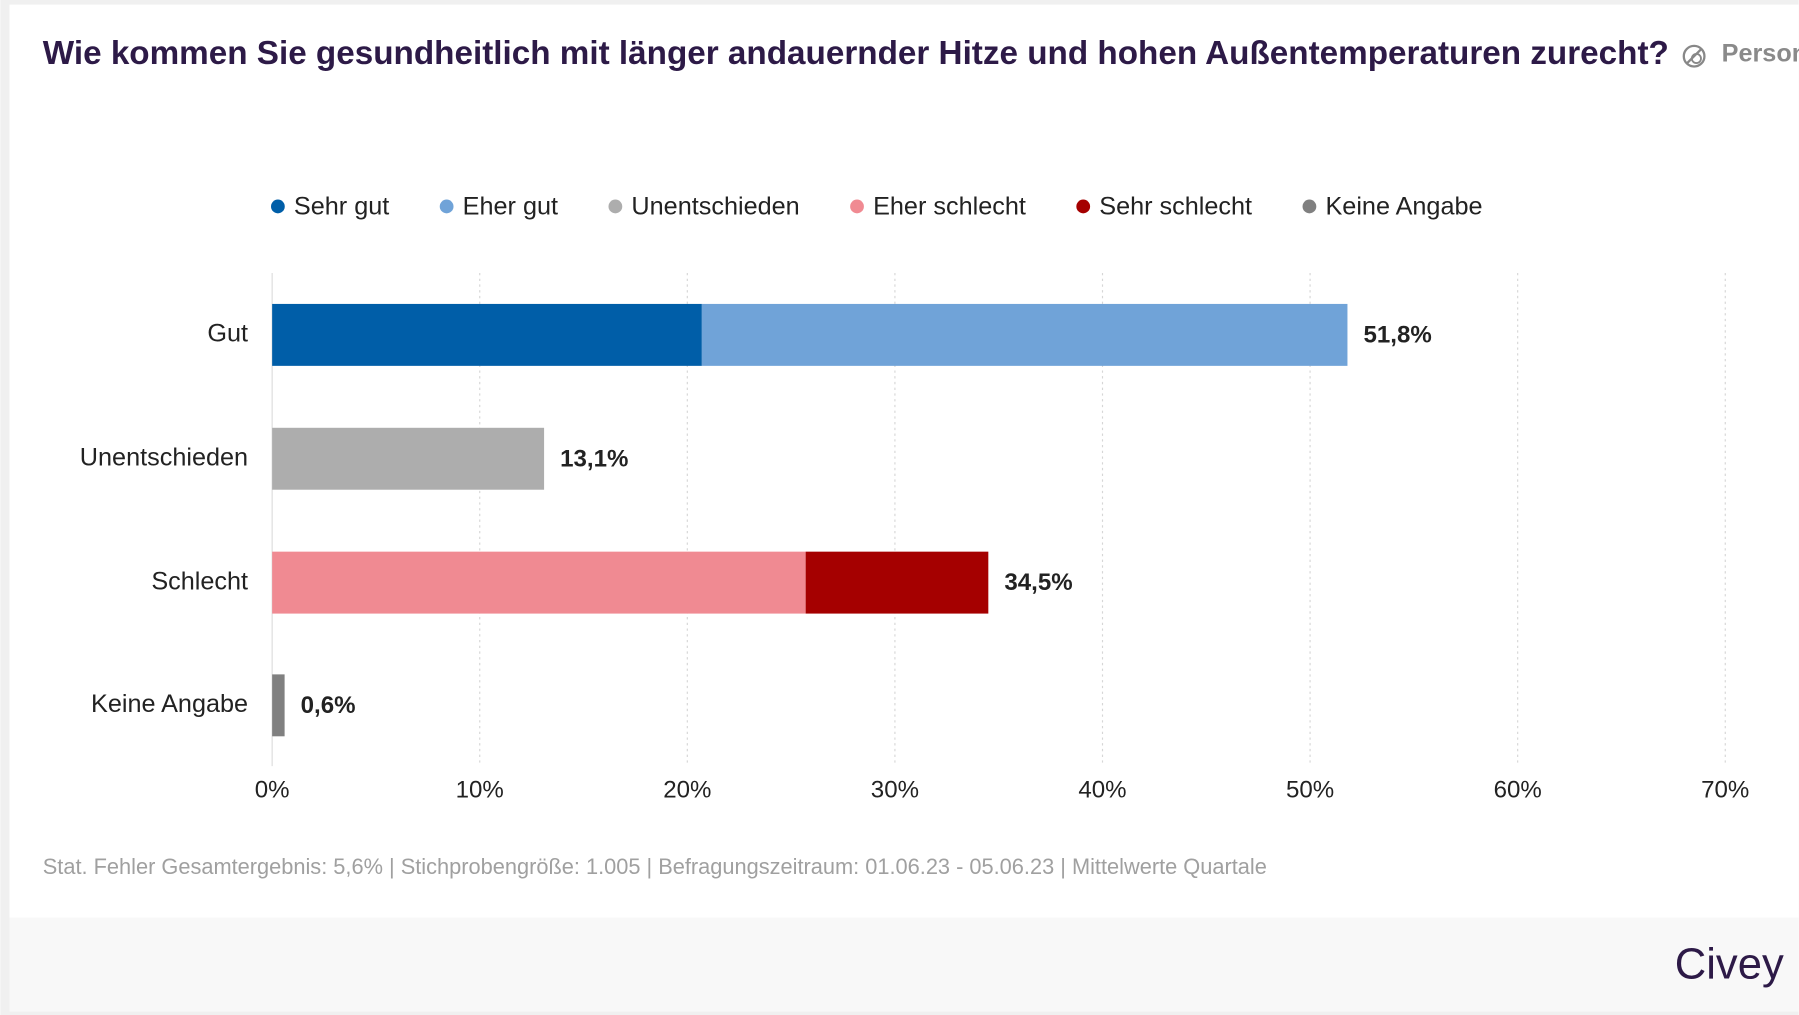 The image size is (1799, 1015). Describe the element at coordinates (1760, 54) in the screenshot. I see `subtitle: Personen aus dem Rheinland oder Hamburg` at that location.